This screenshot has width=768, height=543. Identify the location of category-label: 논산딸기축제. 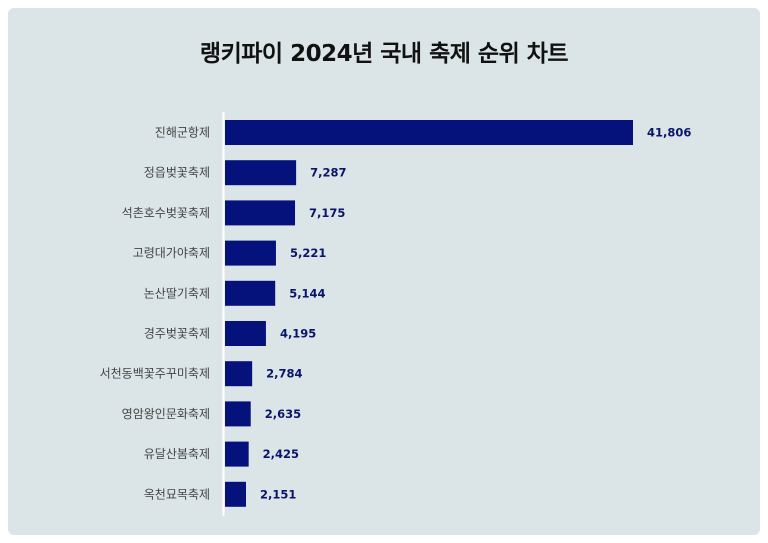
(177, 293).